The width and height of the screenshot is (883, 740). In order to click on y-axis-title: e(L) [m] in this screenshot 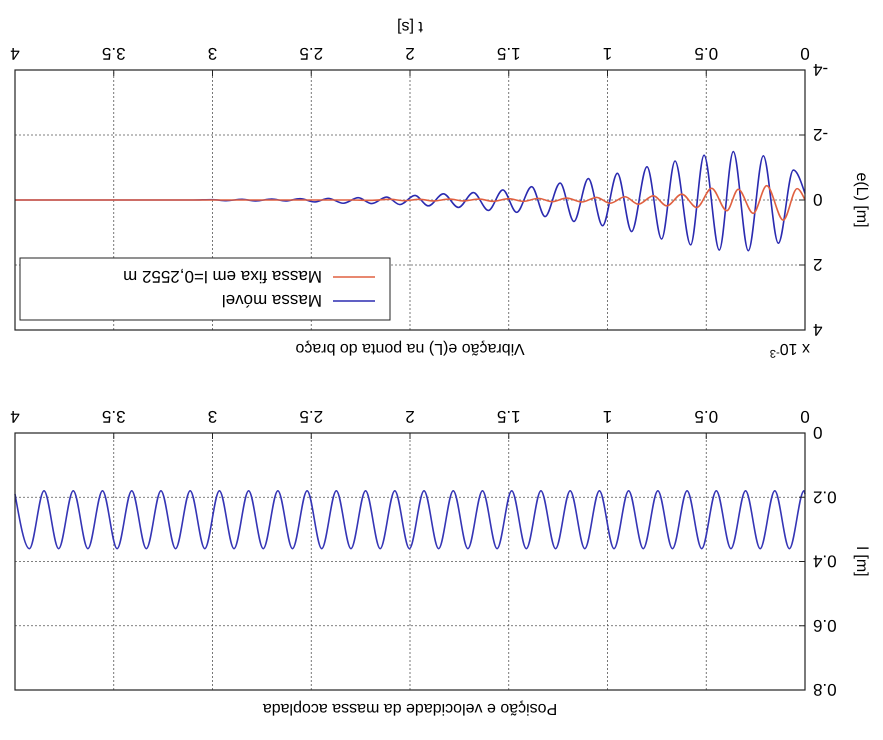, I will do `click(861, 200)`.